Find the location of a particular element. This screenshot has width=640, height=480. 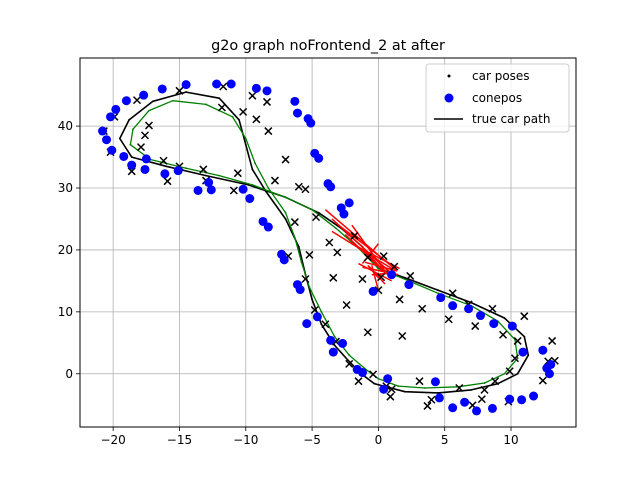

x-tick-label: 10 is located at coordinates (510, 440).